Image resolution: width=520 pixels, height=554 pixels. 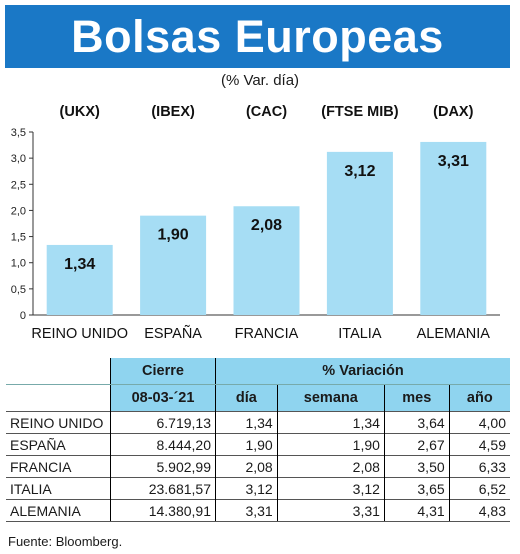 I want to click on chart-subtitle: (% Var. día), so click(x=260, y=80).